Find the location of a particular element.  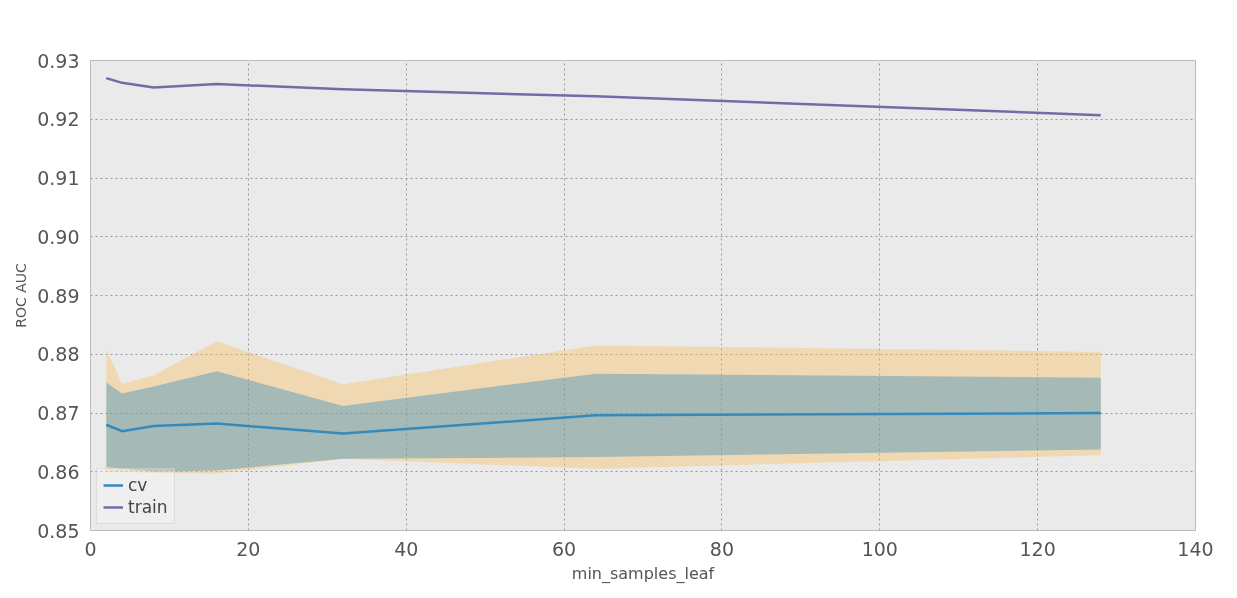

y-tick-label: 0.88 is located at coordinates (58, 354).